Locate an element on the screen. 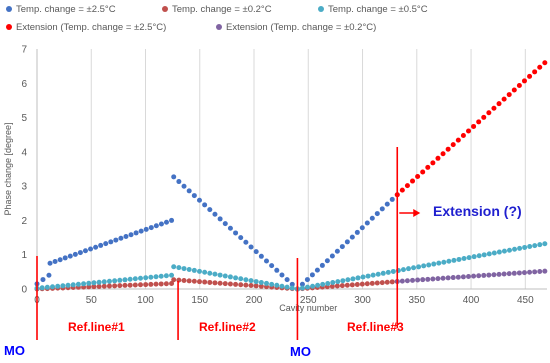  legend-label: Temp. change = ±0.2°C is located at coordinates (222, 9).